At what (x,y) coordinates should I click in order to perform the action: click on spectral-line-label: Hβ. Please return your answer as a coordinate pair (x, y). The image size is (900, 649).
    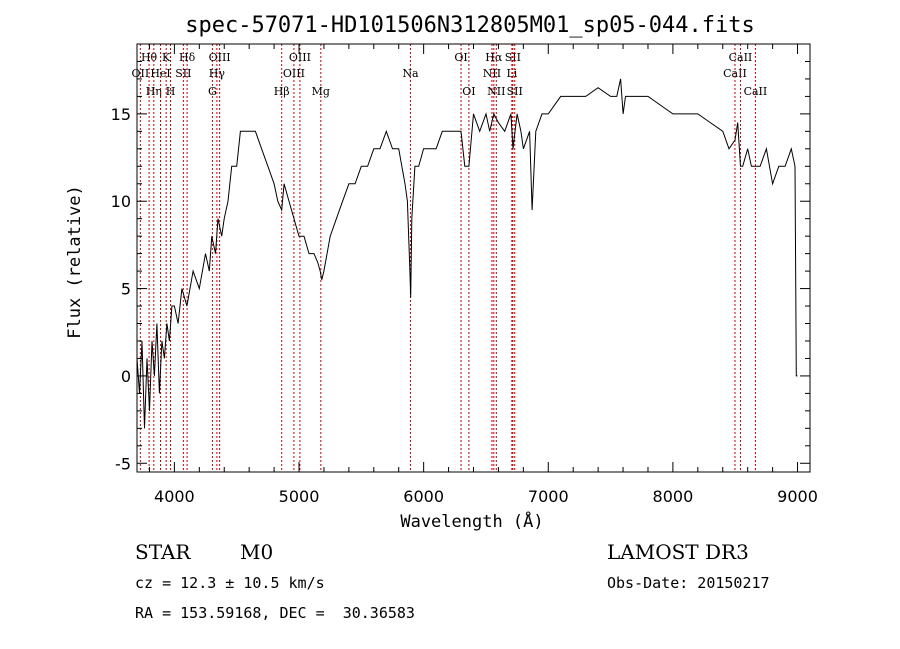
    Looking at the image, I should click on (282, 91).